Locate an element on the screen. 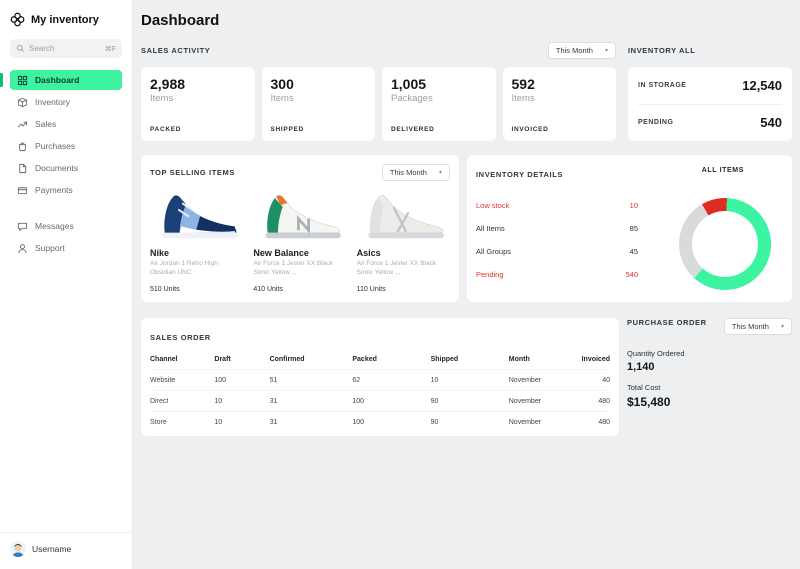  in-storage-label: IN STORAGE is located at coordinates (662, 85).